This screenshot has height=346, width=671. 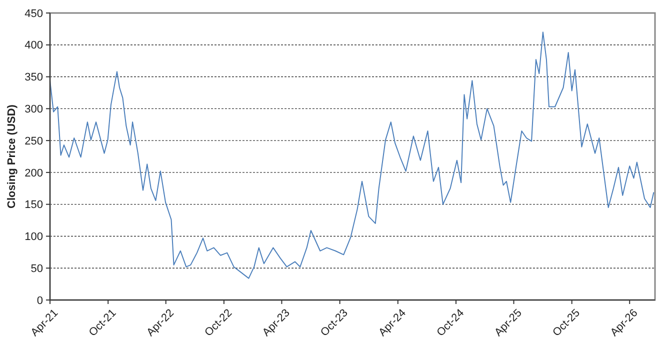 What do you see at coordinates (12, 156) in the screenshot?
I see `y-axis-title: Closing Price (USD)` at bounding box center [12, 156].